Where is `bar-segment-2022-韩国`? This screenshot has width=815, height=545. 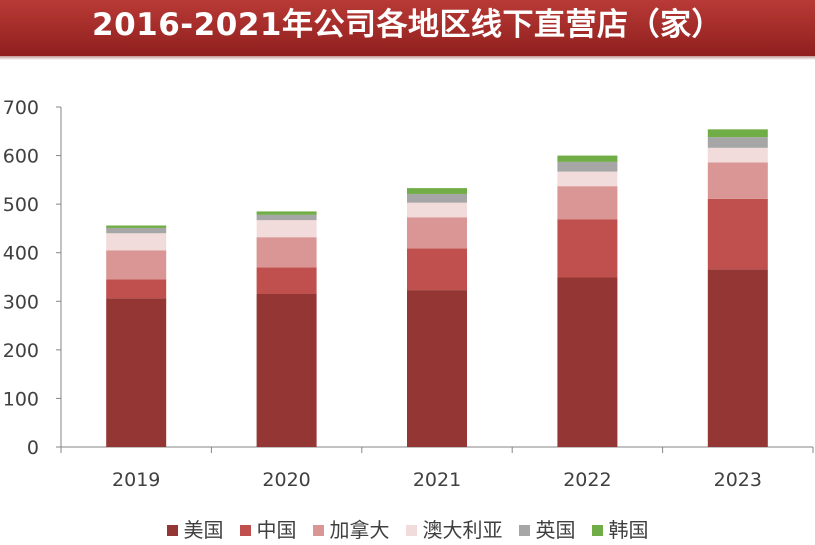 bar-segment-2022-韩国 is located at coordinates (587, 158).